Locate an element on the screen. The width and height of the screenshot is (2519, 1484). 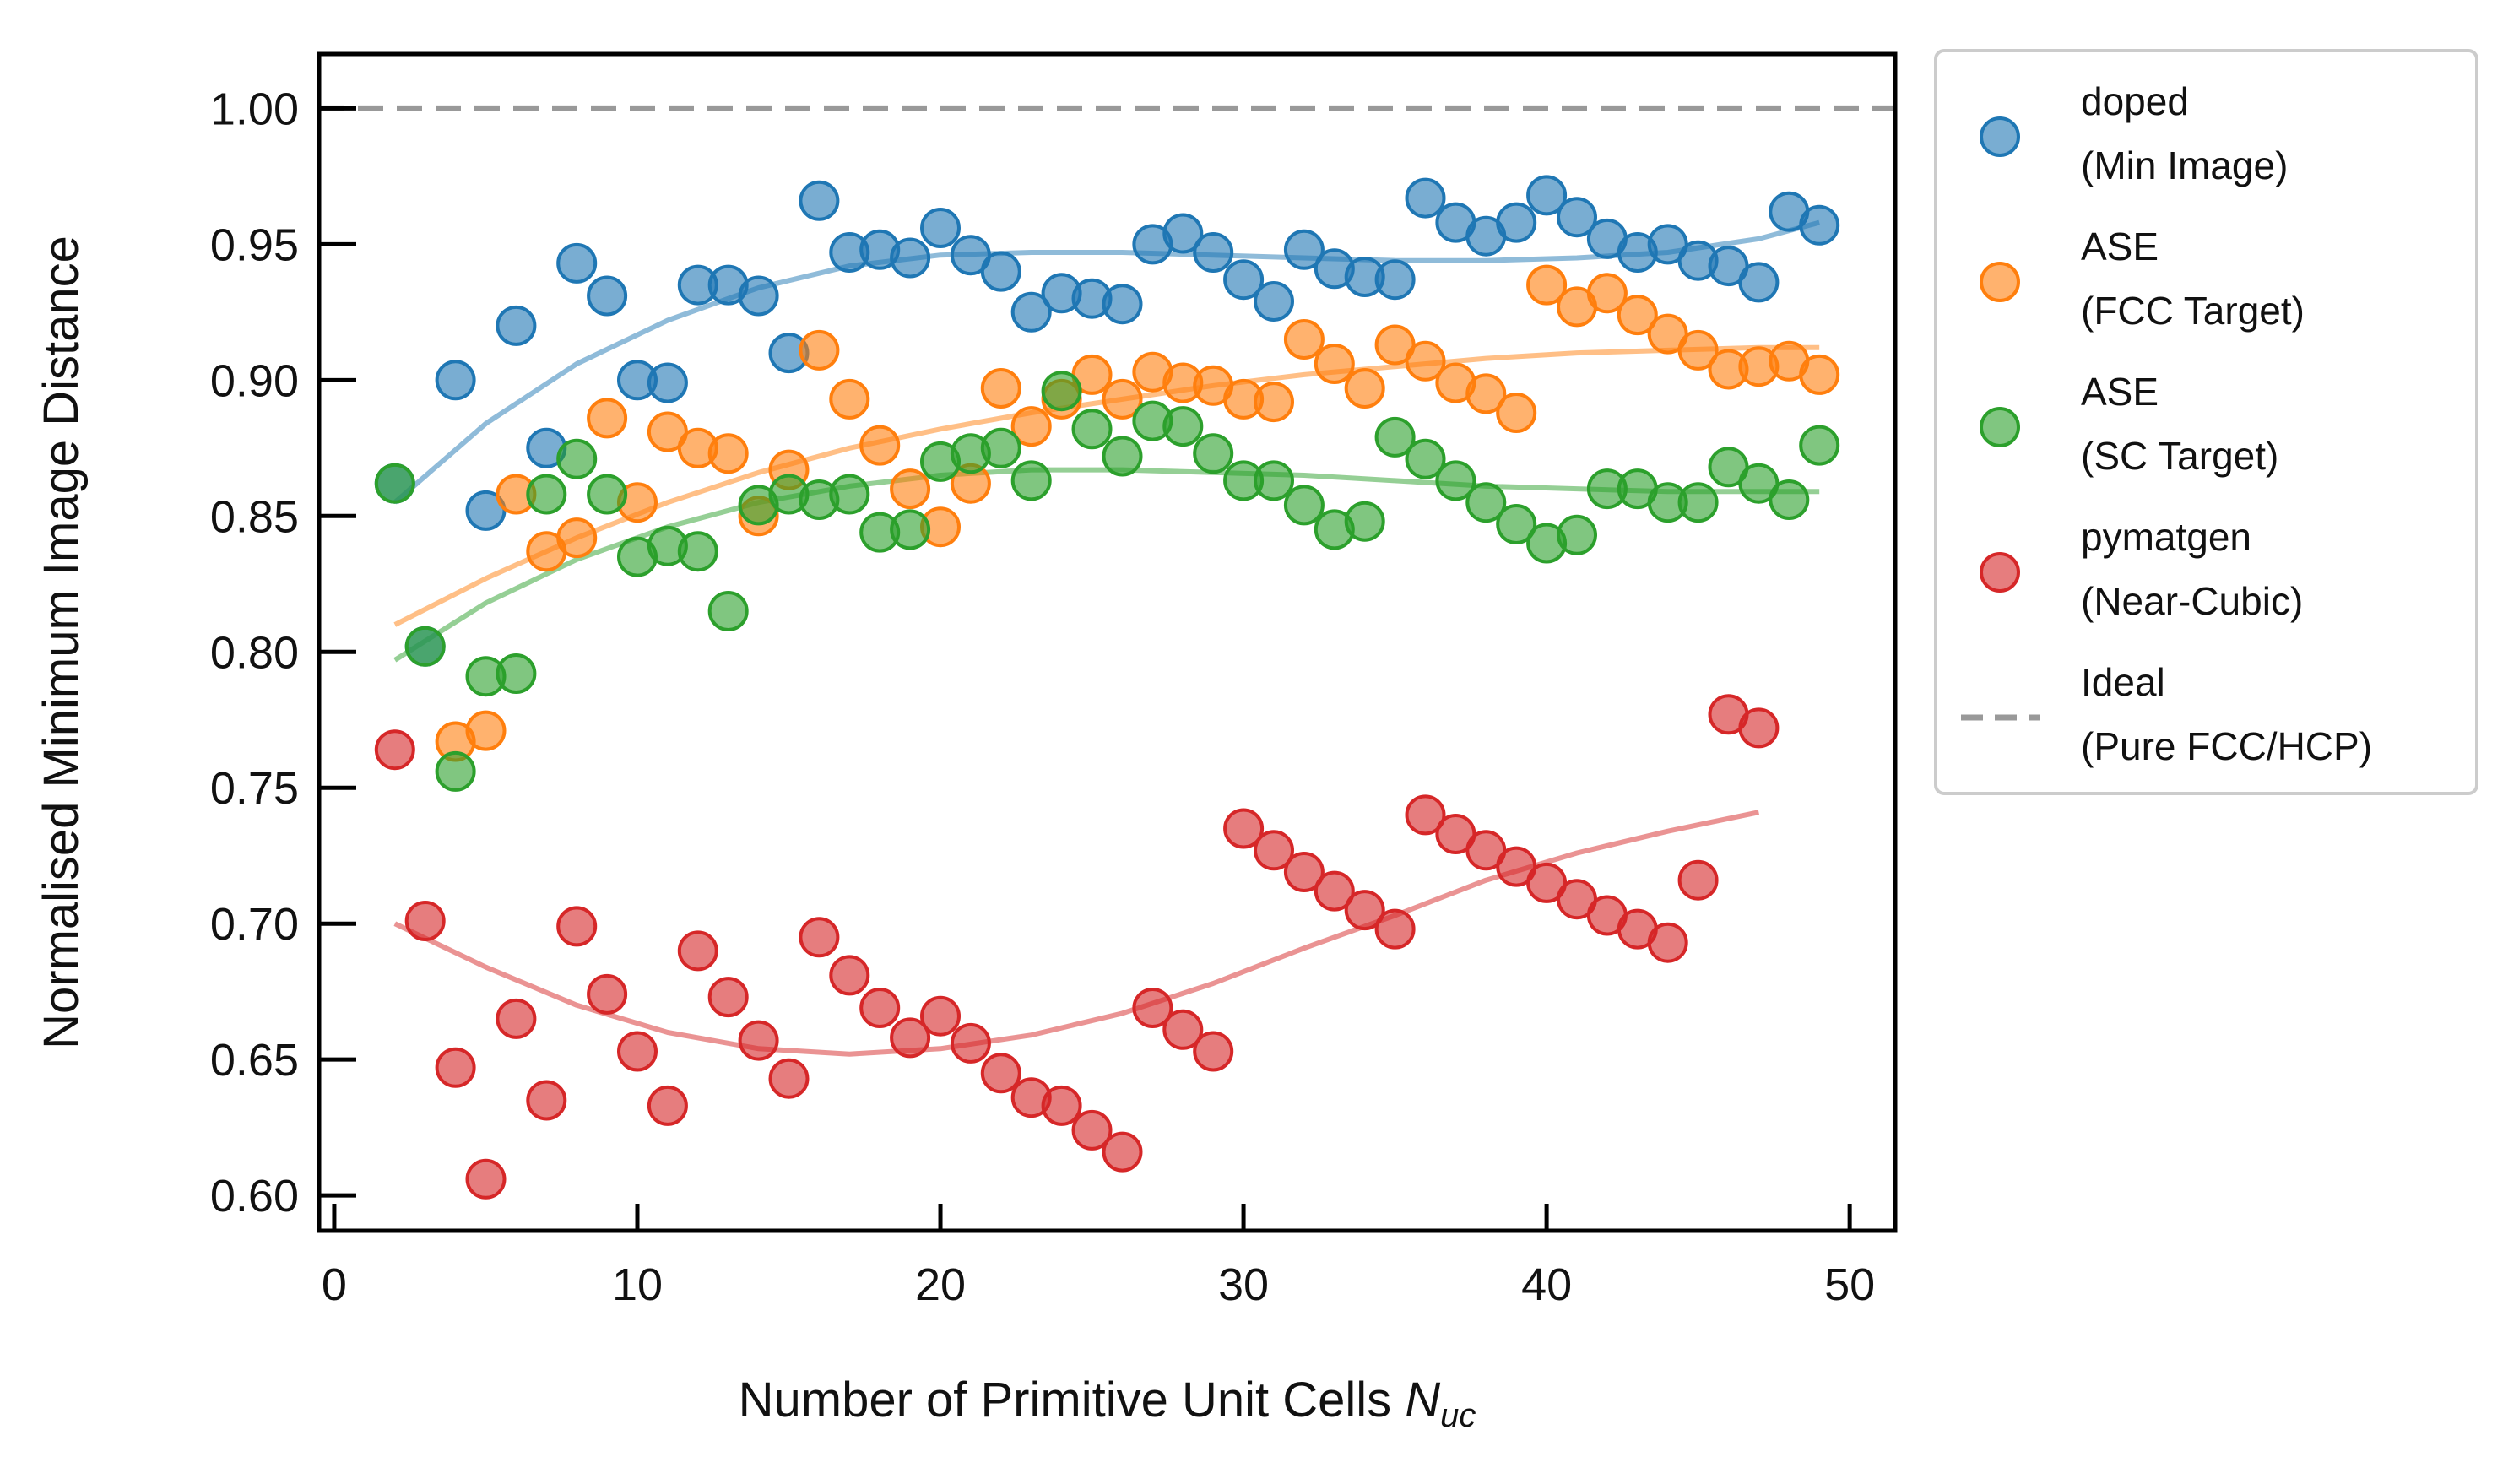
x-tick-label: 20 is located at coordinates (940, 1284).